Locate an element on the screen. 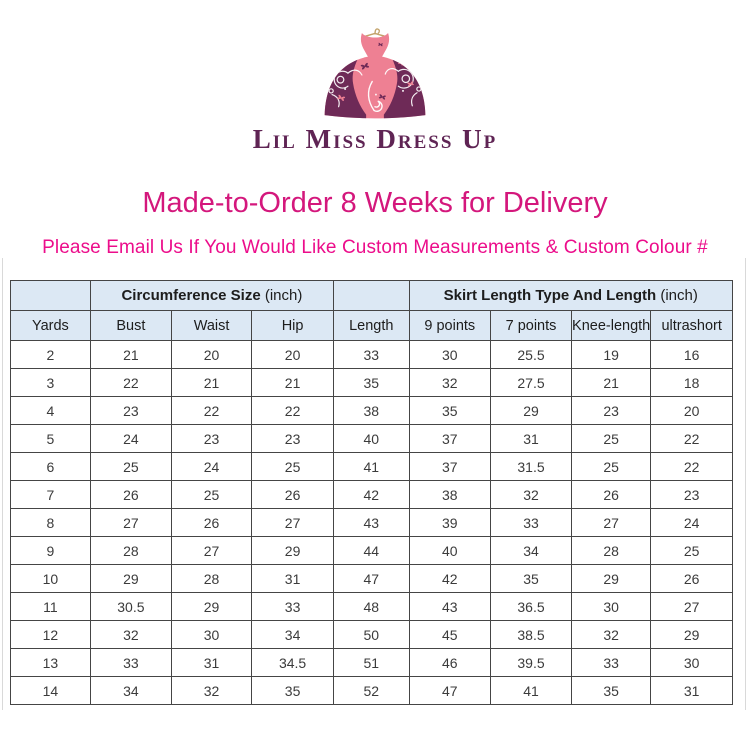 The image size is (750, 750). table-row: 14 34 32 35 52 47 41 35 31 is located at coordinates (371, 690).